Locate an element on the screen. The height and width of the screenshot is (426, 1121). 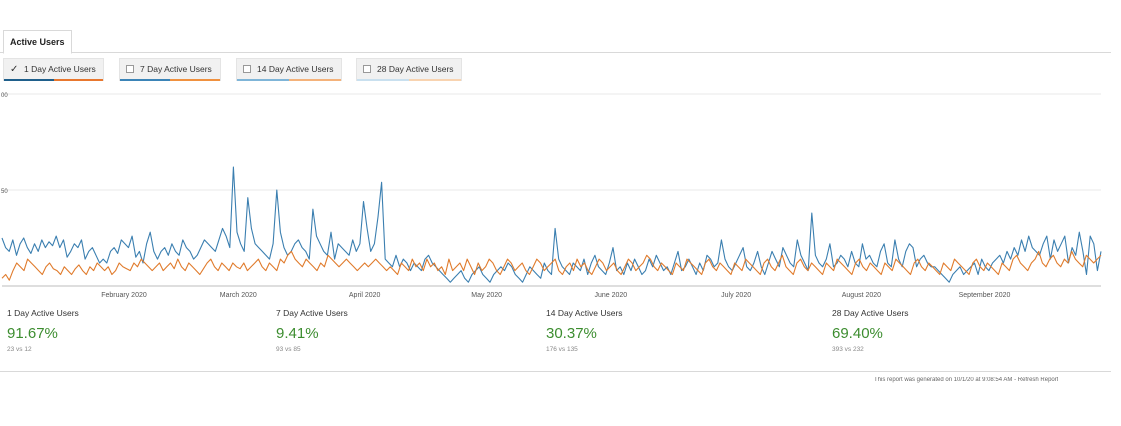
metric-value: 91.67% is located at coordinates (32, 333).